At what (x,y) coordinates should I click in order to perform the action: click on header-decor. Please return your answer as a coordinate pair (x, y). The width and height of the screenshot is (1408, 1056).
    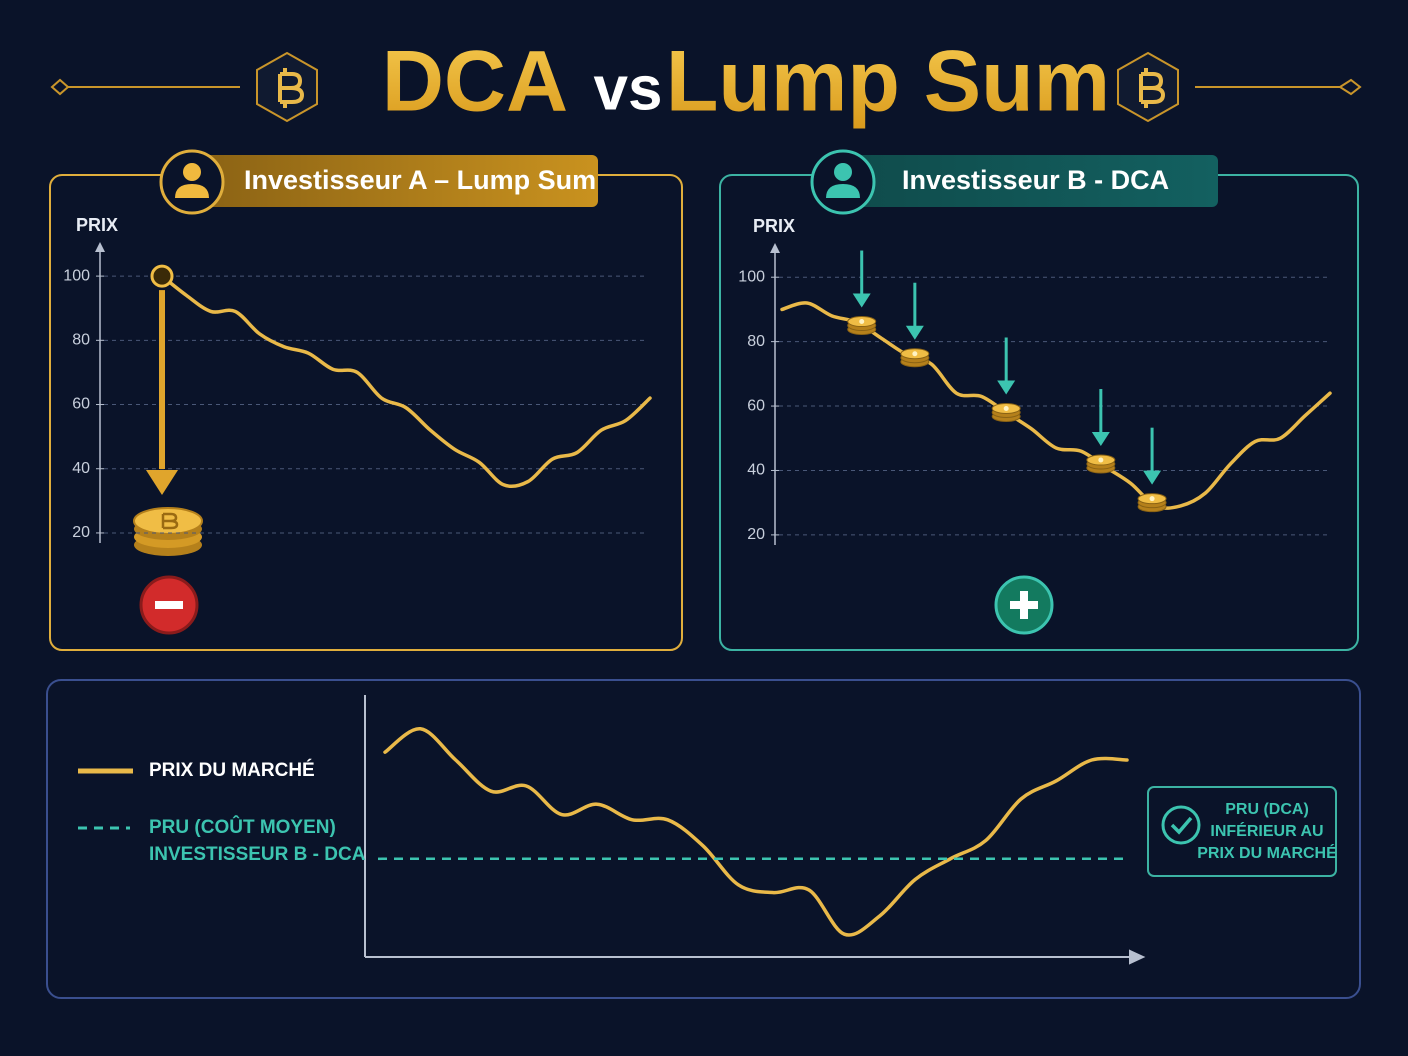
    Looking at the image, I should click on (706, 87).